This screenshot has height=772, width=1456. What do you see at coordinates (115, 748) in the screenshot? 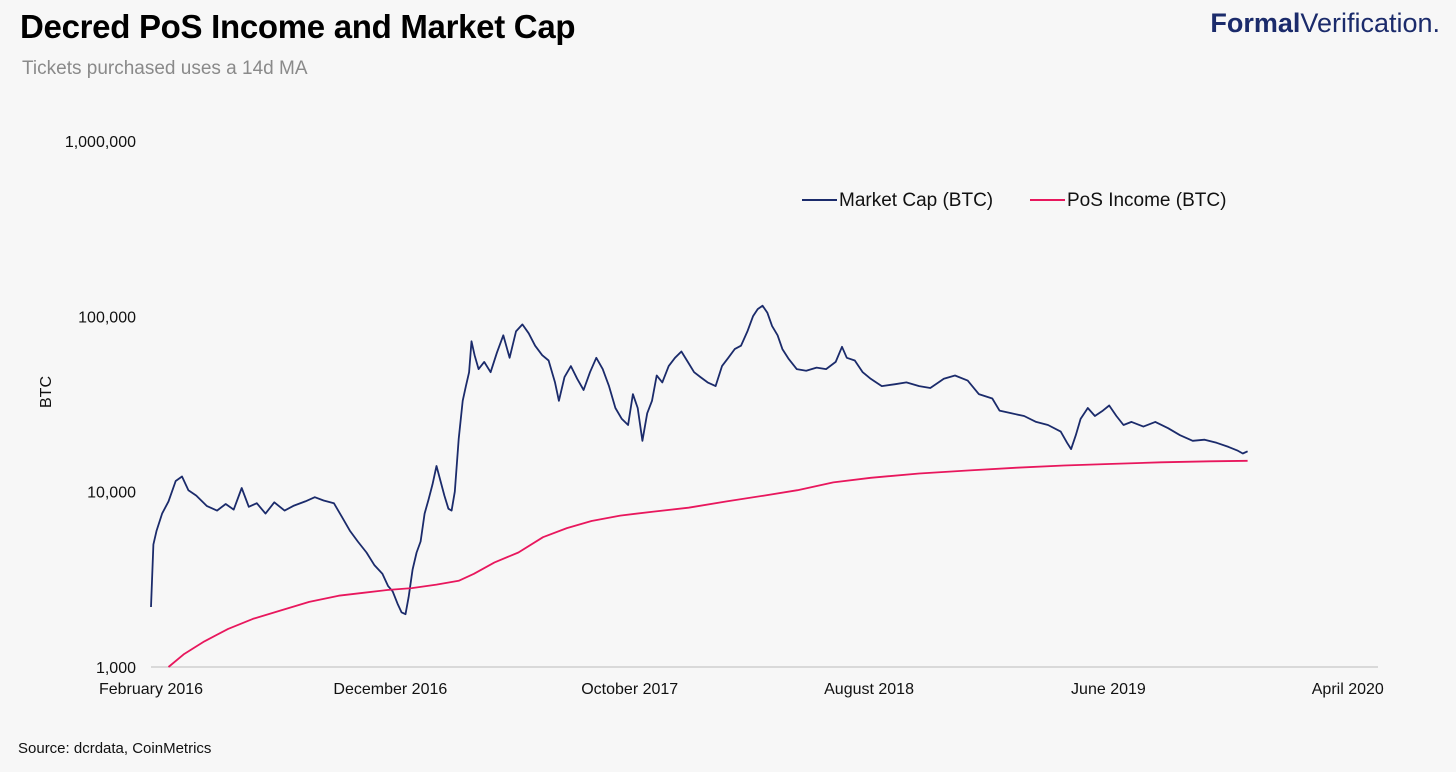
I see `source-note: Source: dcrdata, CoinMetrics` at bounding box center [115, 748].